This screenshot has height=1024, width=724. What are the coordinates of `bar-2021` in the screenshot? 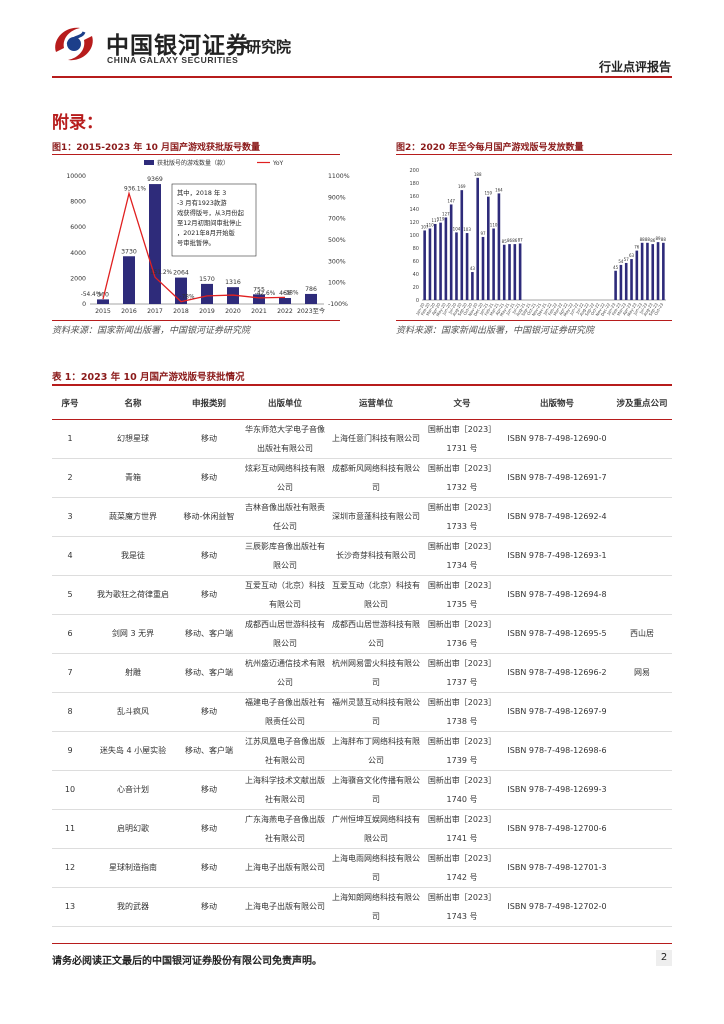 It's located at (259, 299).